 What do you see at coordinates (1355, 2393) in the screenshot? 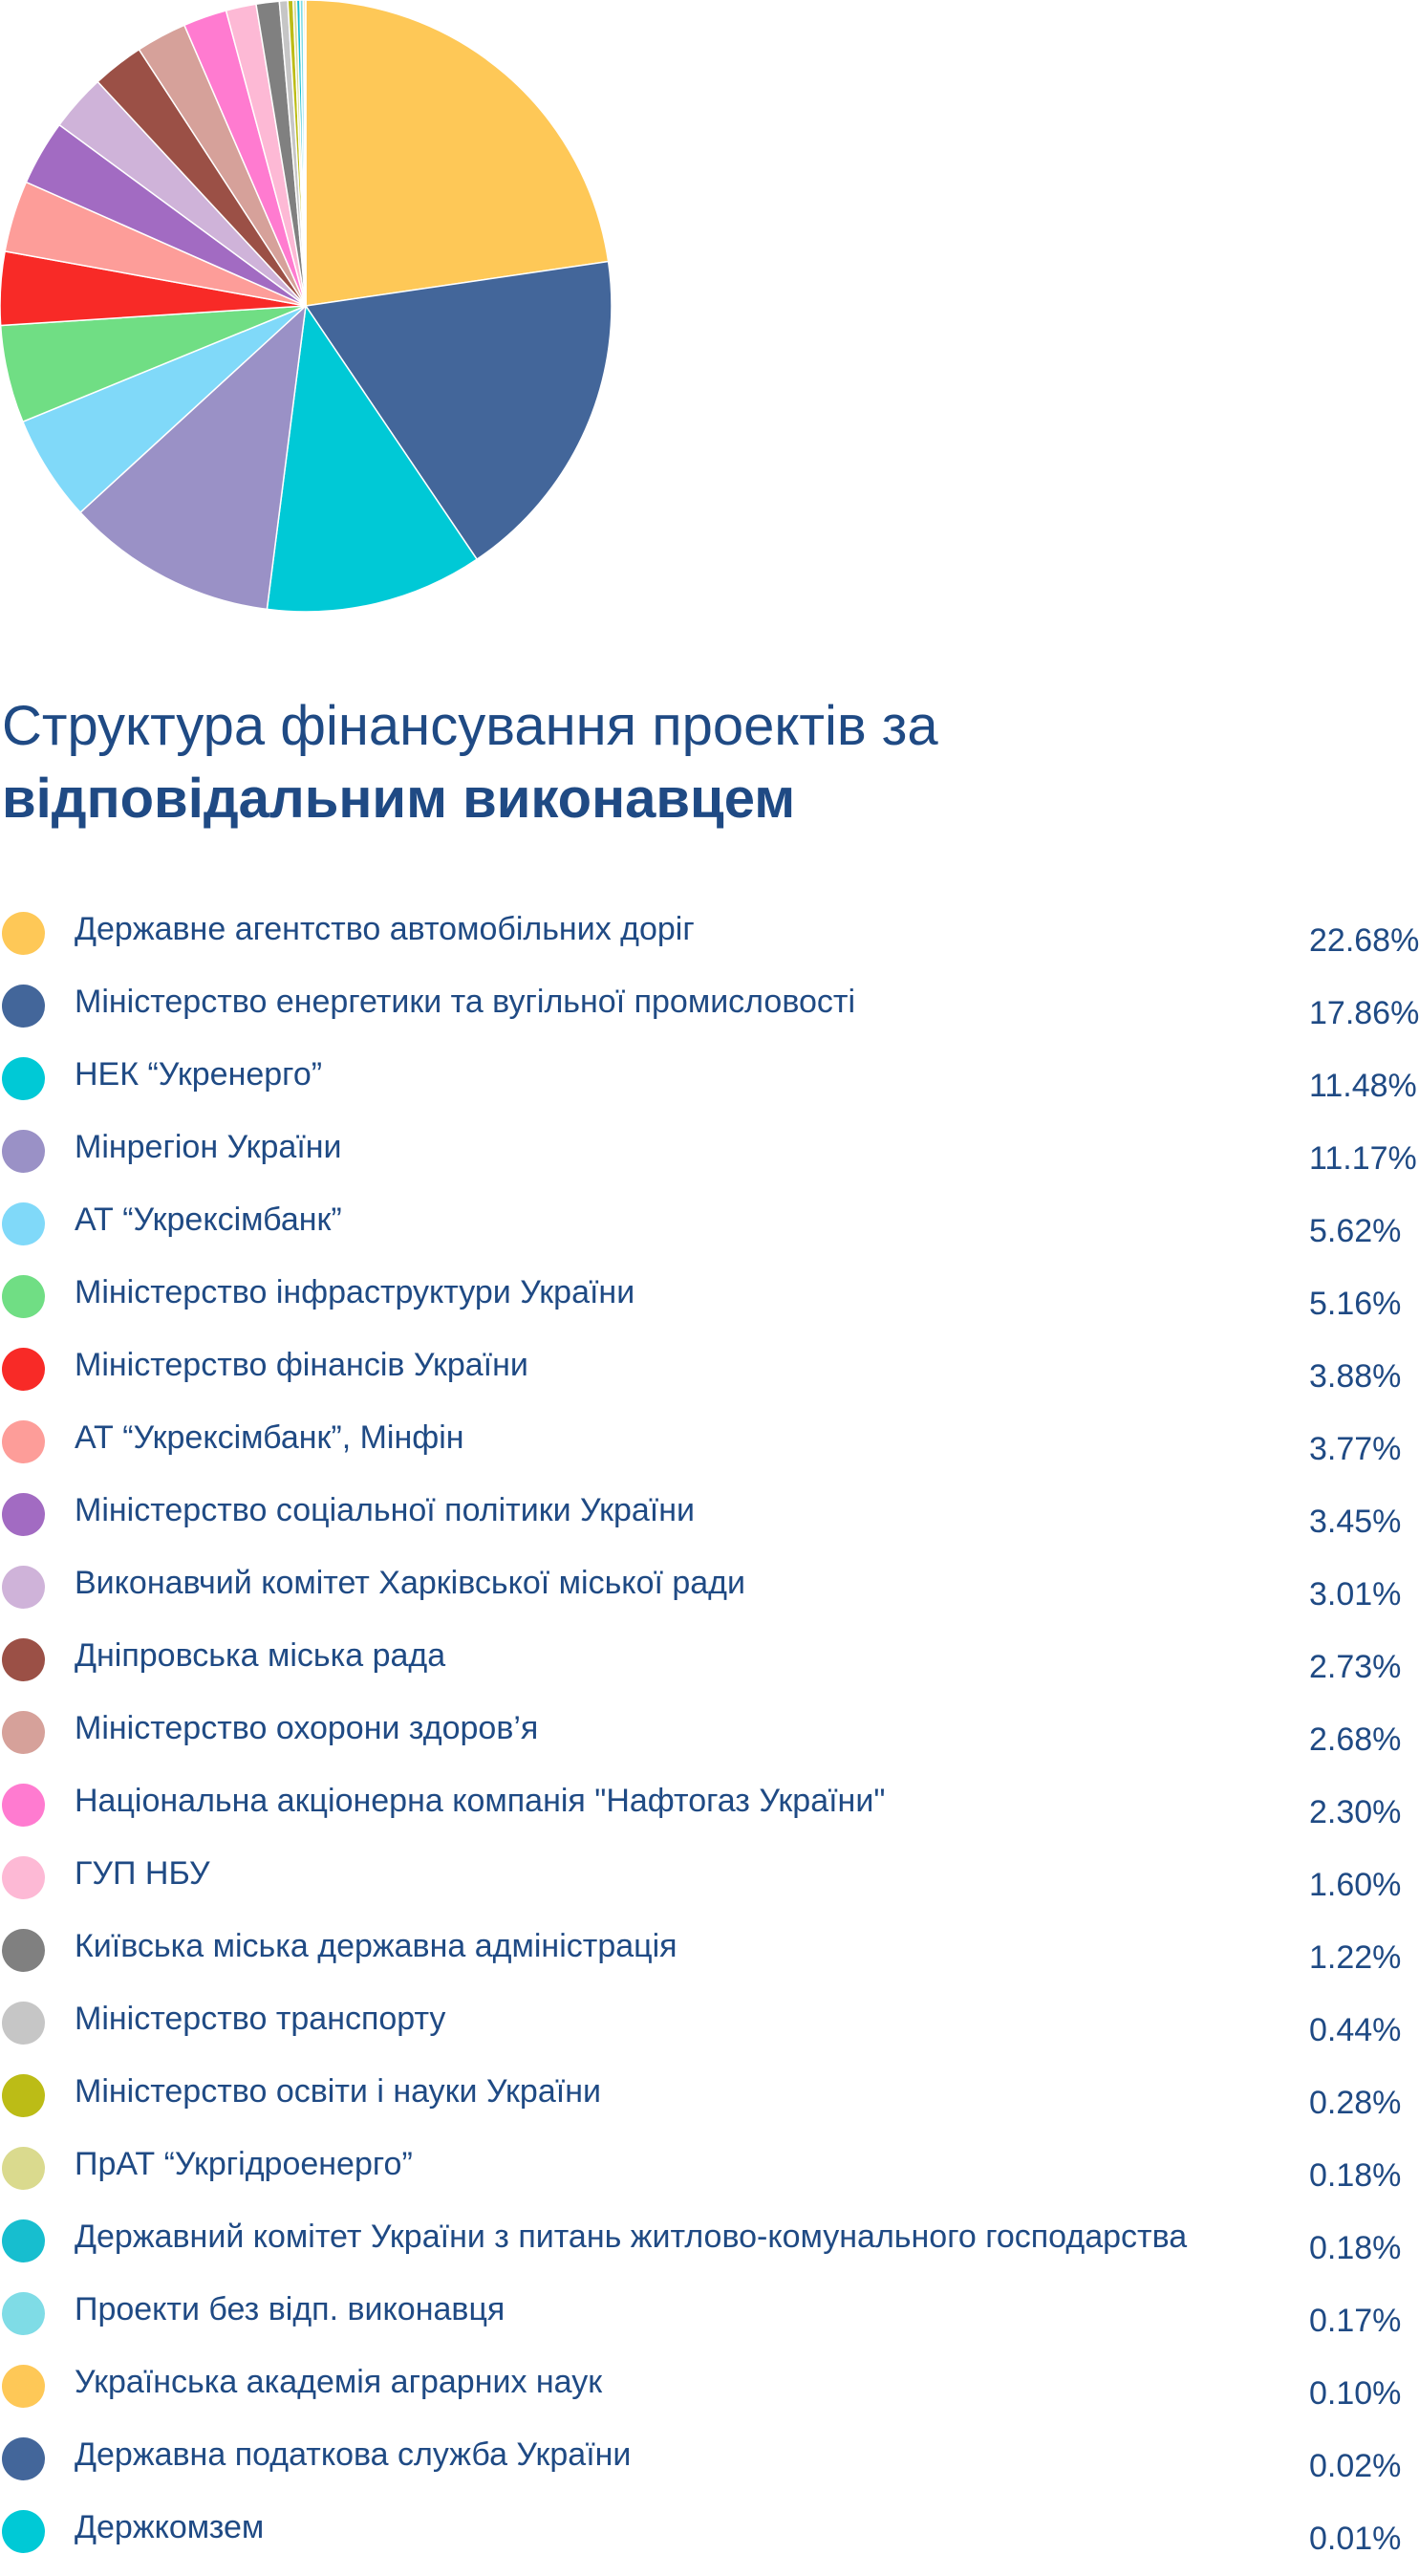
I see `legend-value: 0.10%` at bounding box center [1355, 2393].